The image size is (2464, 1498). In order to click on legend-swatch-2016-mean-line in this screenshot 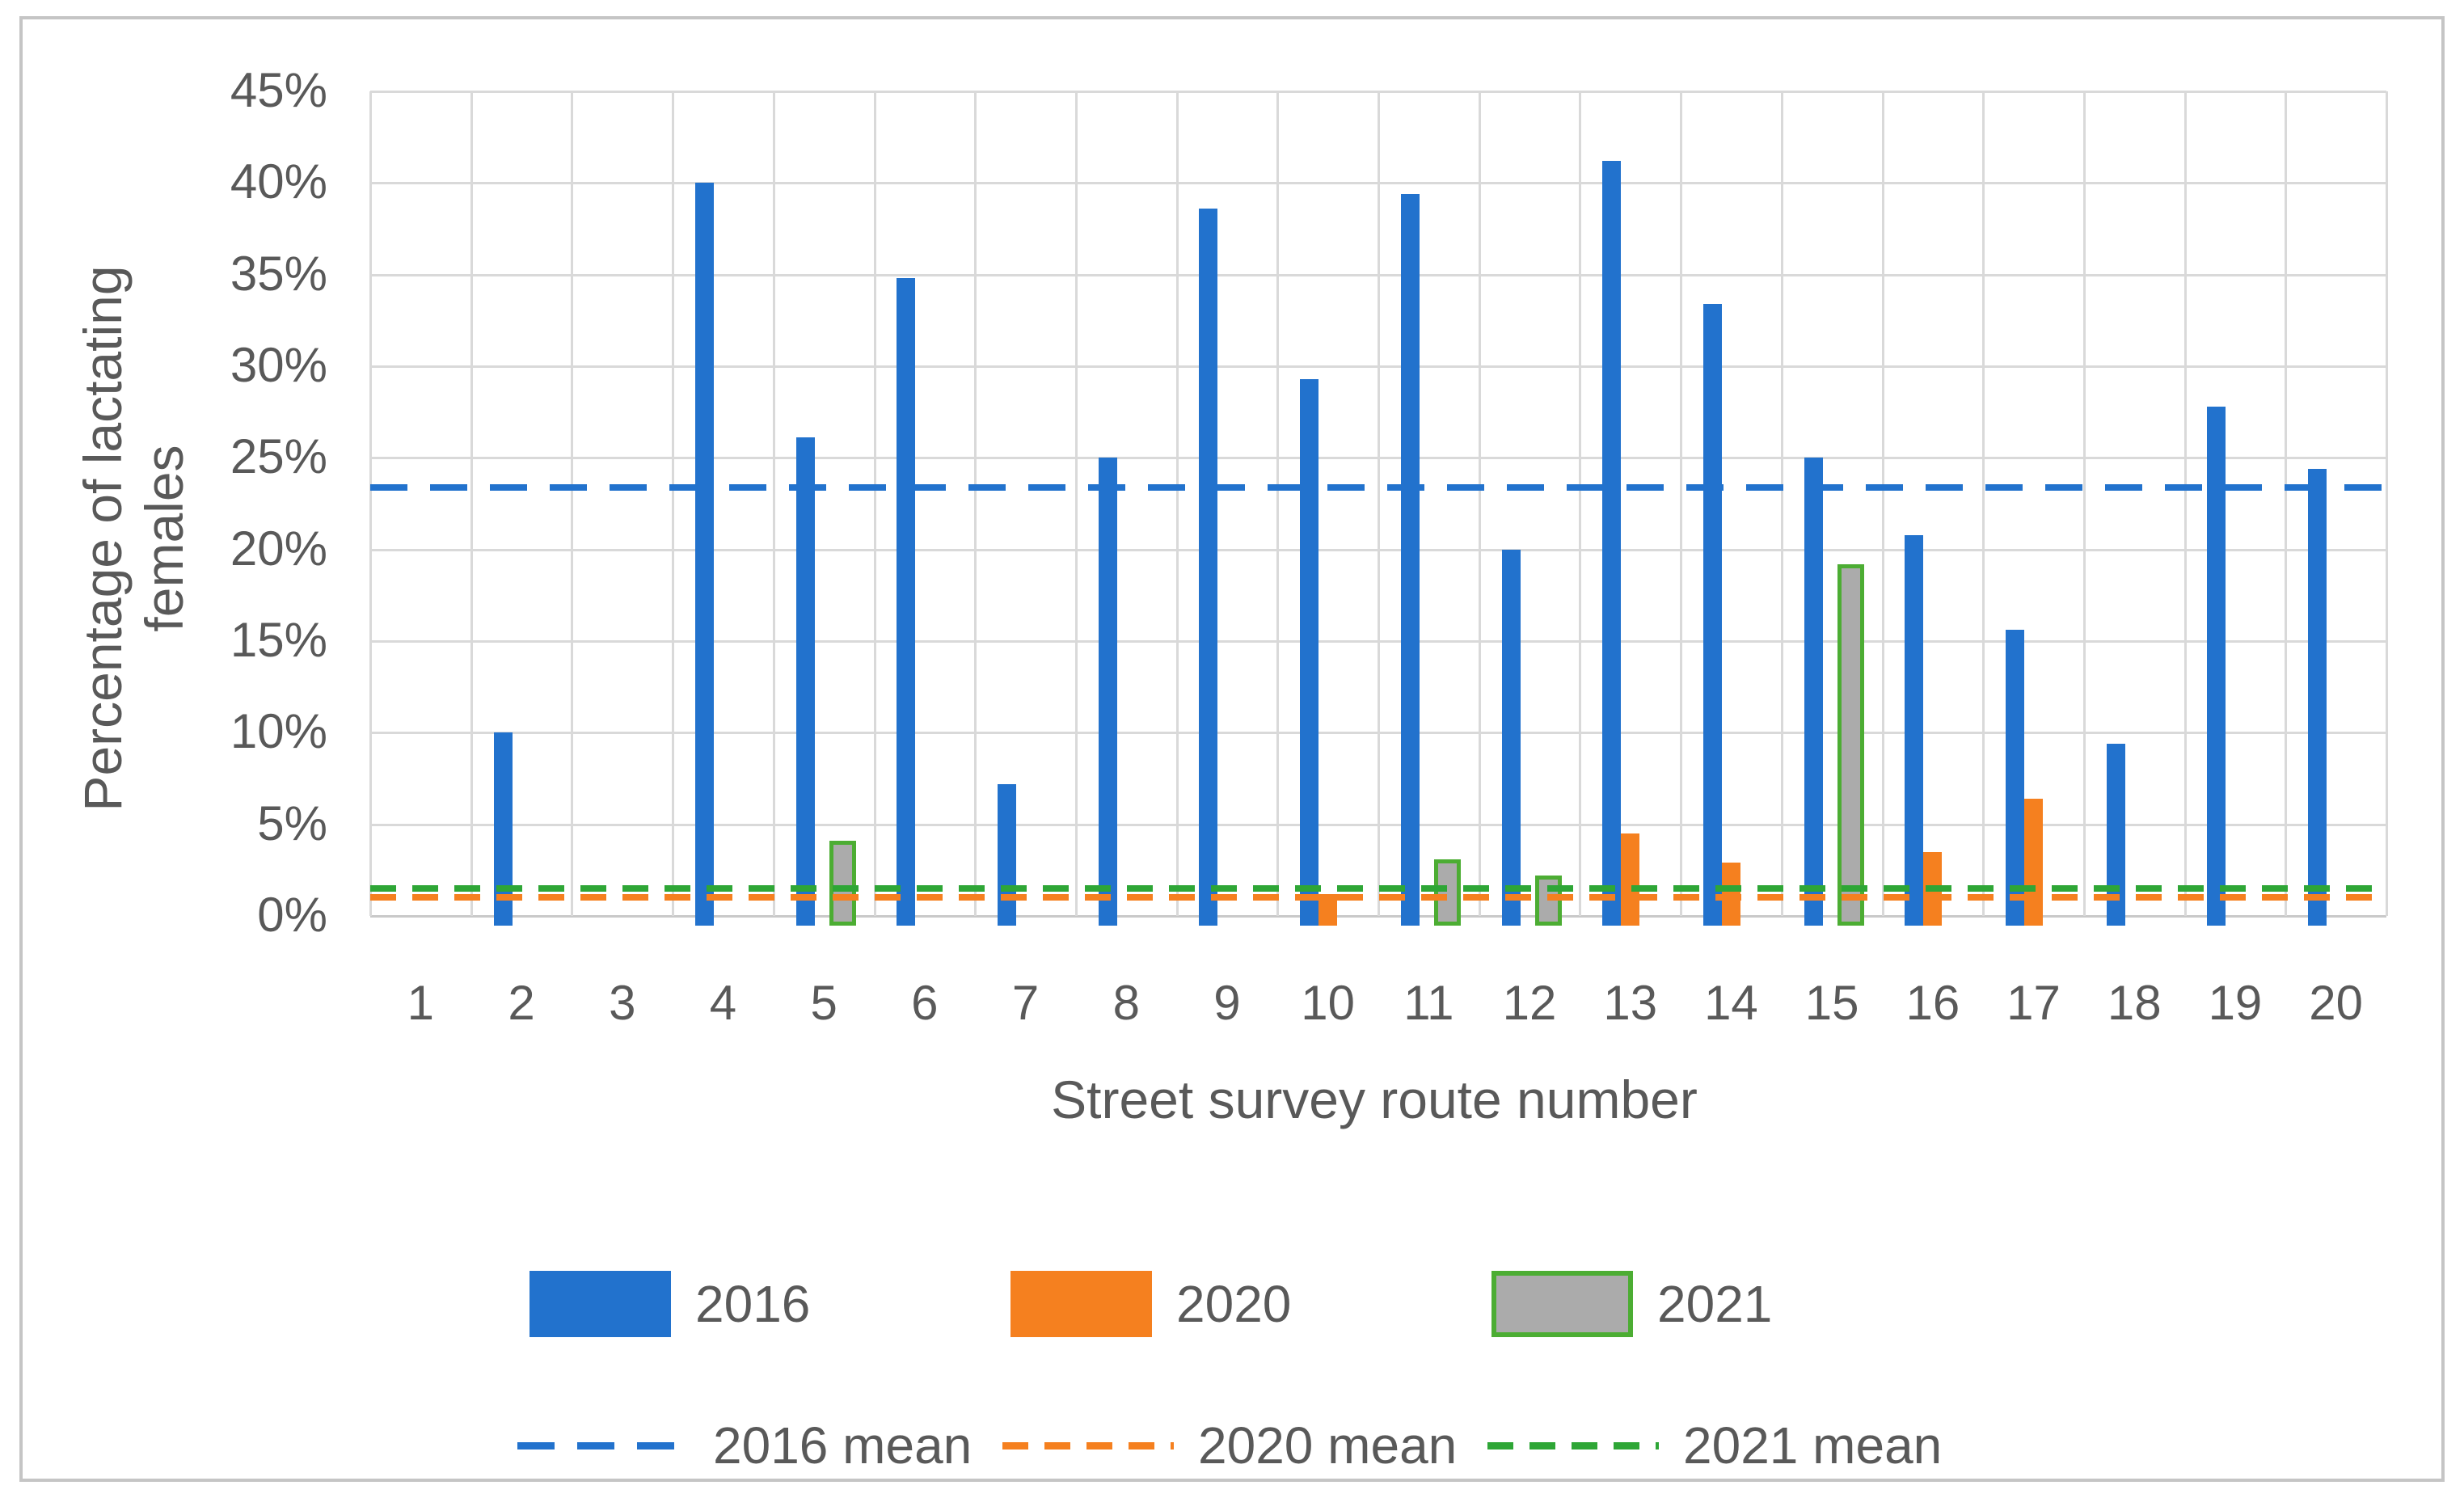, I will do `click(603, 1445)`.